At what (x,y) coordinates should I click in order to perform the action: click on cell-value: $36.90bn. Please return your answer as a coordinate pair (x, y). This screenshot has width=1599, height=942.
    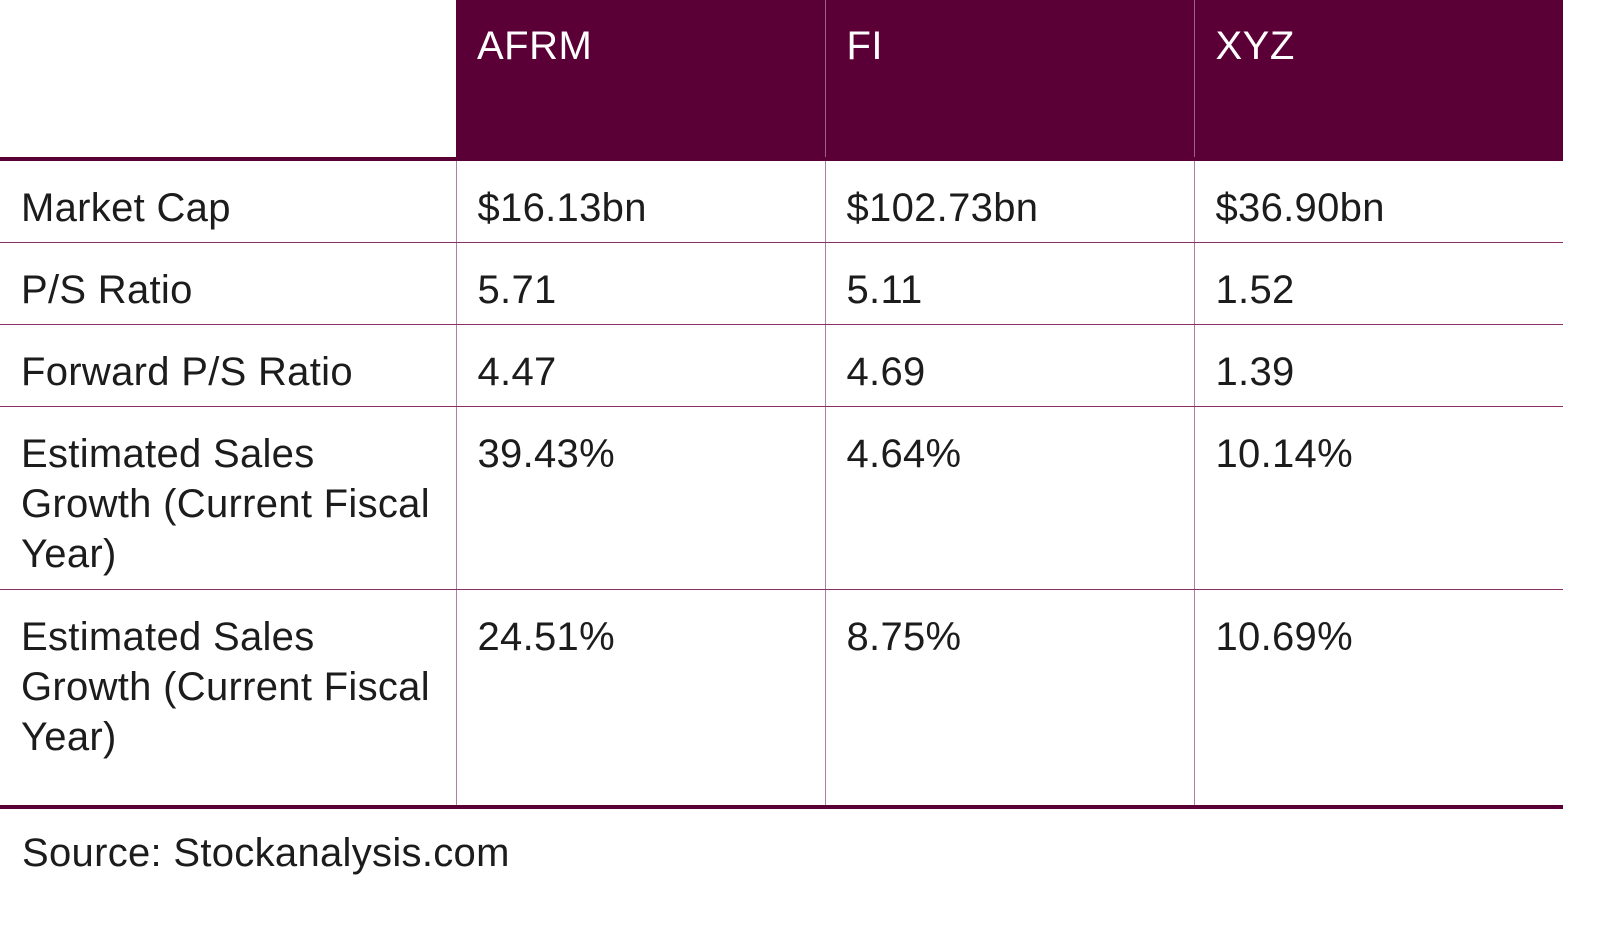
    Looking at the image, I should click on (1378, 201).